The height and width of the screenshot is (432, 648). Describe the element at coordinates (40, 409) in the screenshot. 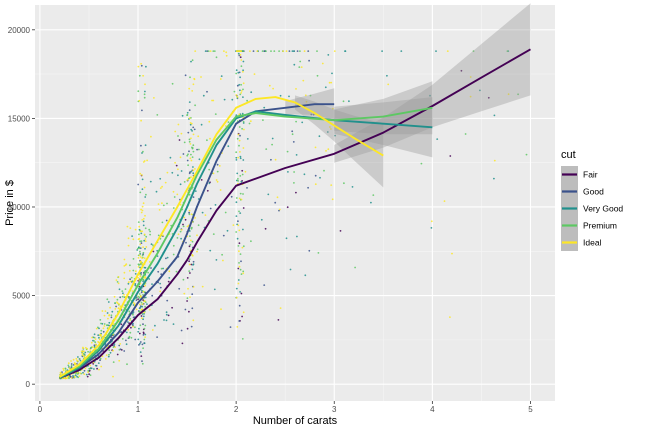

I see `x-tick-label: 0` at that location.